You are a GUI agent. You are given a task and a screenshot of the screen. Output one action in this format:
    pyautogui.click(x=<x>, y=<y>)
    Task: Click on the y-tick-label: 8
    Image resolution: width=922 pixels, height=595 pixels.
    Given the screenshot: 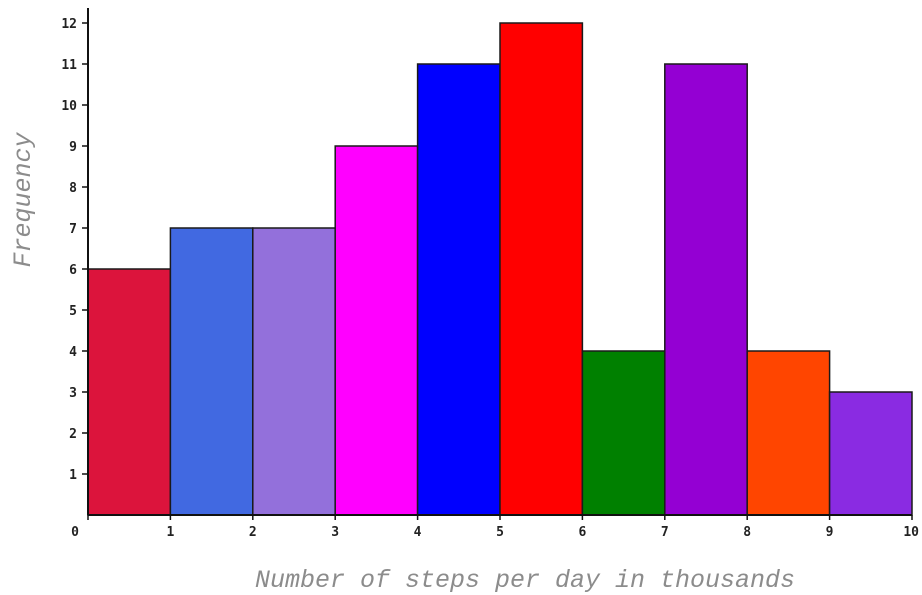 What is the action you would take?
    pyautogui.click(x=73, y=188)
    